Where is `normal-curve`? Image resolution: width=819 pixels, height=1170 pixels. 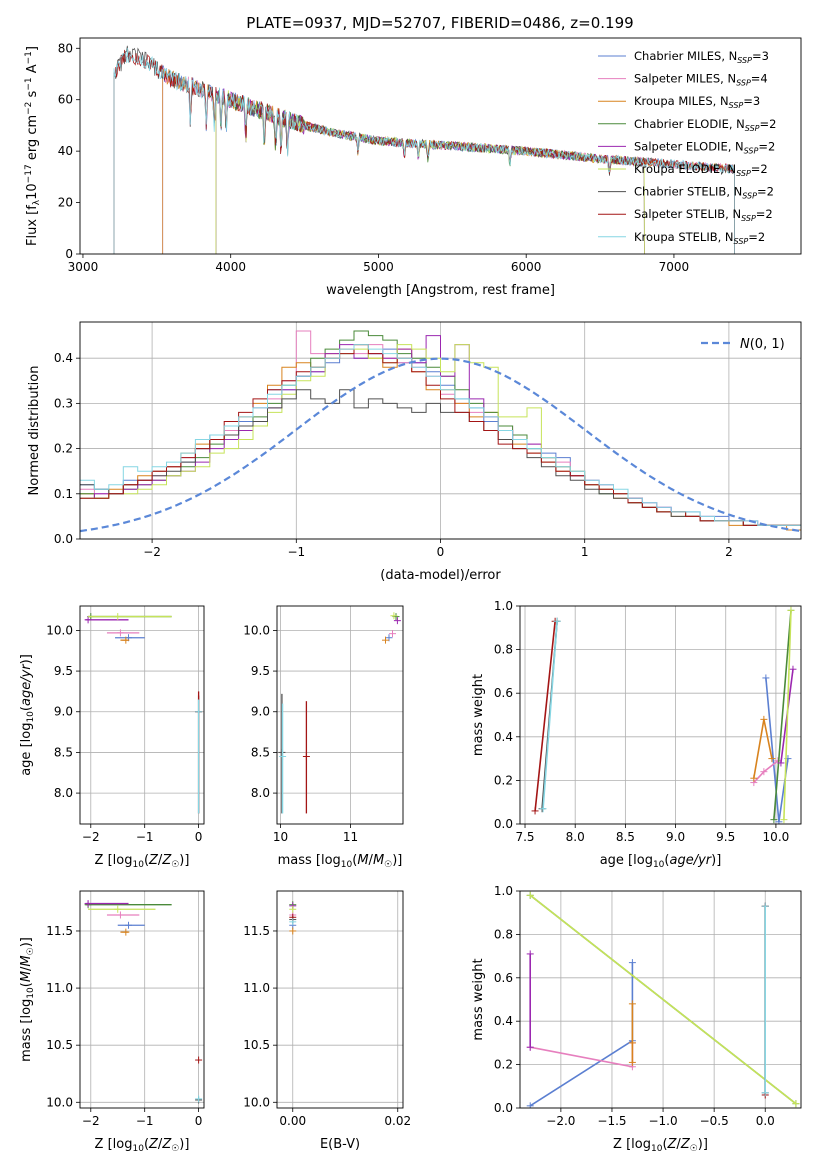 normal-curve is located at coordinates (440, 445).